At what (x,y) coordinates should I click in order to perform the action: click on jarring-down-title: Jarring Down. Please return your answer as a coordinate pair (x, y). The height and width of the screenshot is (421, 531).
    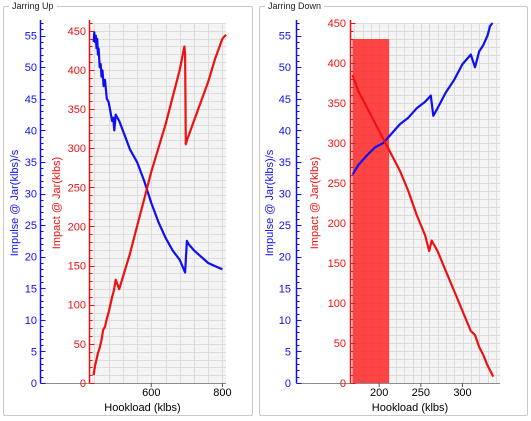
    Looking at the image, I should click on (295, 6).